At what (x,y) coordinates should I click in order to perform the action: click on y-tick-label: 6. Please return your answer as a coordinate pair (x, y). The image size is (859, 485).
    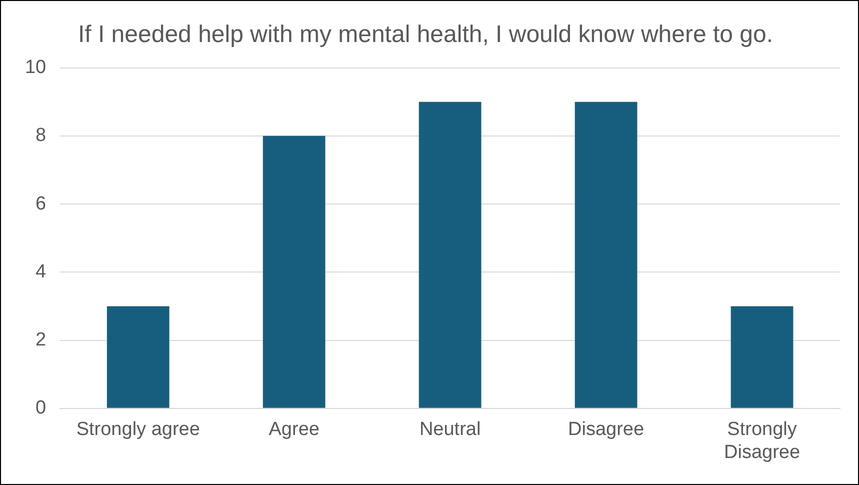
    Looking at the image, I should click on (41, 203).